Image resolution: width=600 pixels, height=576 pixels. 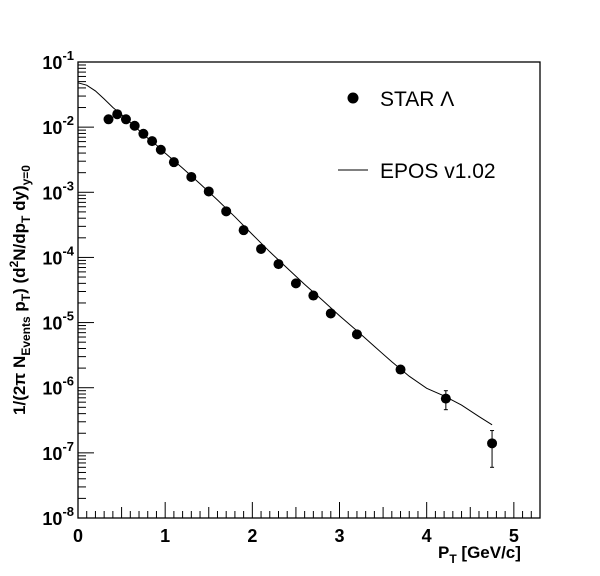 I want to click on y-tick-label: 10⁻¹, so click(x=58, y=60).